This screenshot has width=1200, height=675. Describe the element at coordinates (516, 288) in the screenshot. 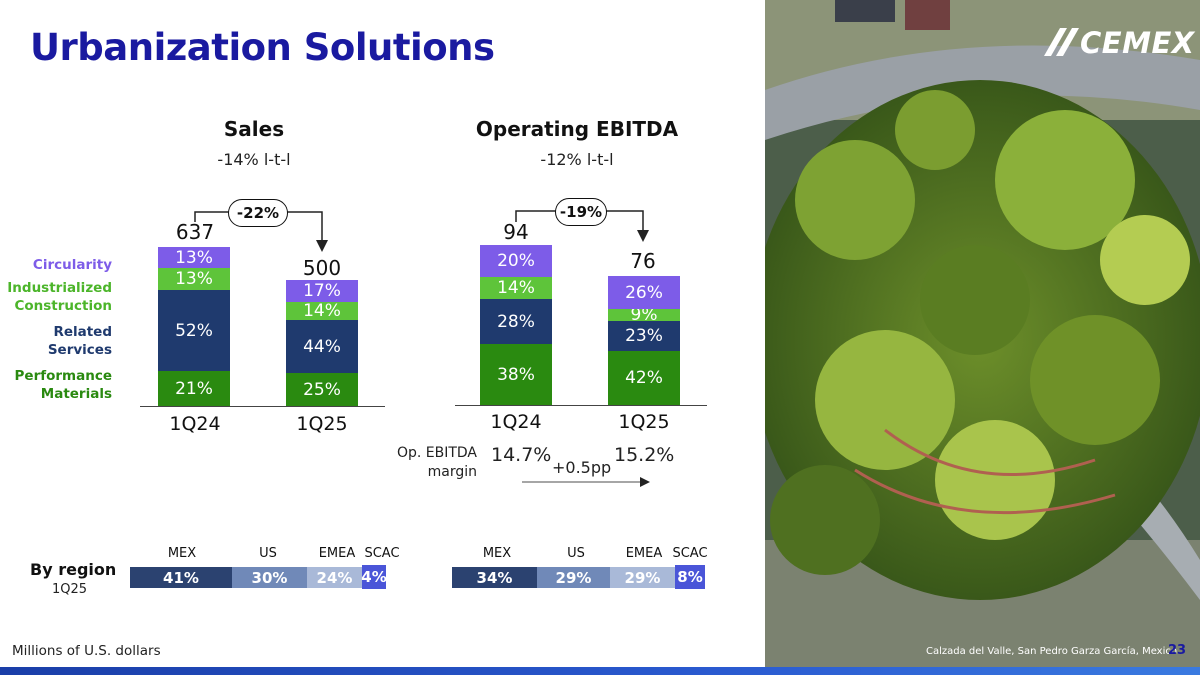

I see `ebitda-1q24-industrialized: 14%` at that location.